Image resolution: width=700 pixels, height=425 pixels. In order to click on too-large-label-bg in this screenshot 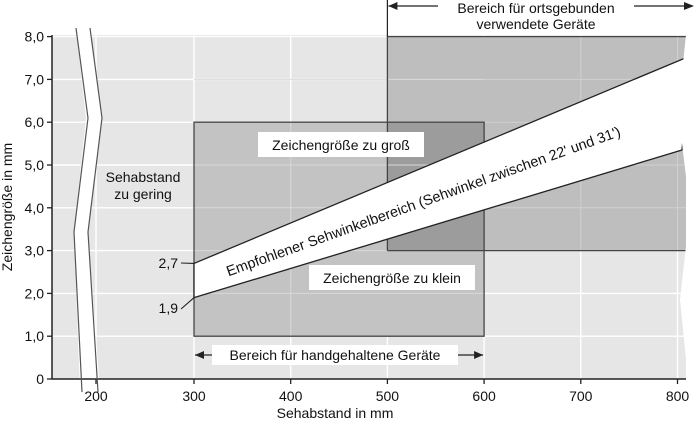, I will do `click(341, 144)`.